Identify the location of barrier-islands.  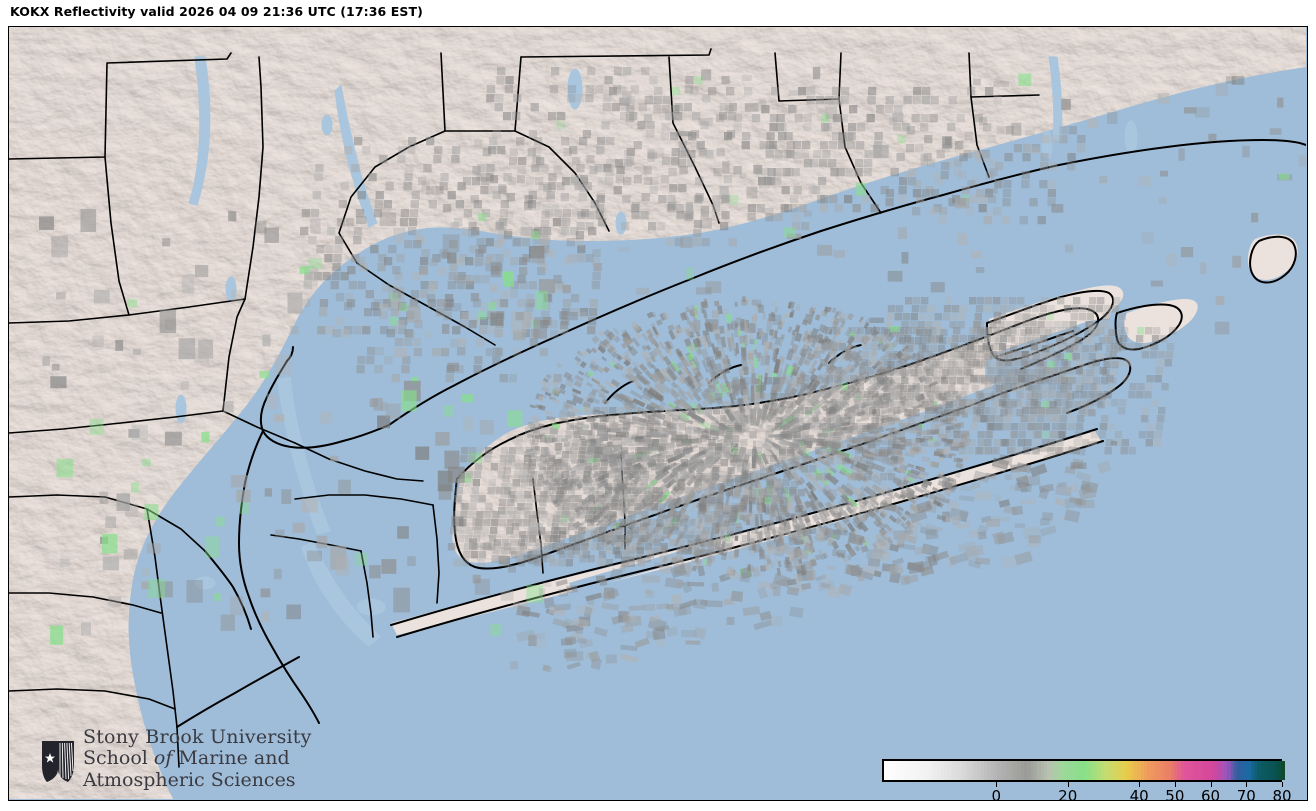
(746, 533).